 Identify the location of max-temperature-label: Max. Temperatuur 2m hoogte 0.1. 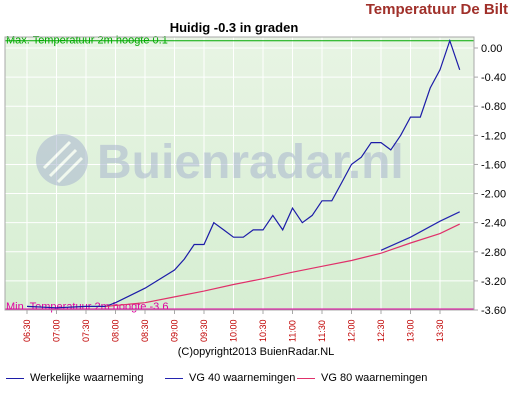
(87, 41).